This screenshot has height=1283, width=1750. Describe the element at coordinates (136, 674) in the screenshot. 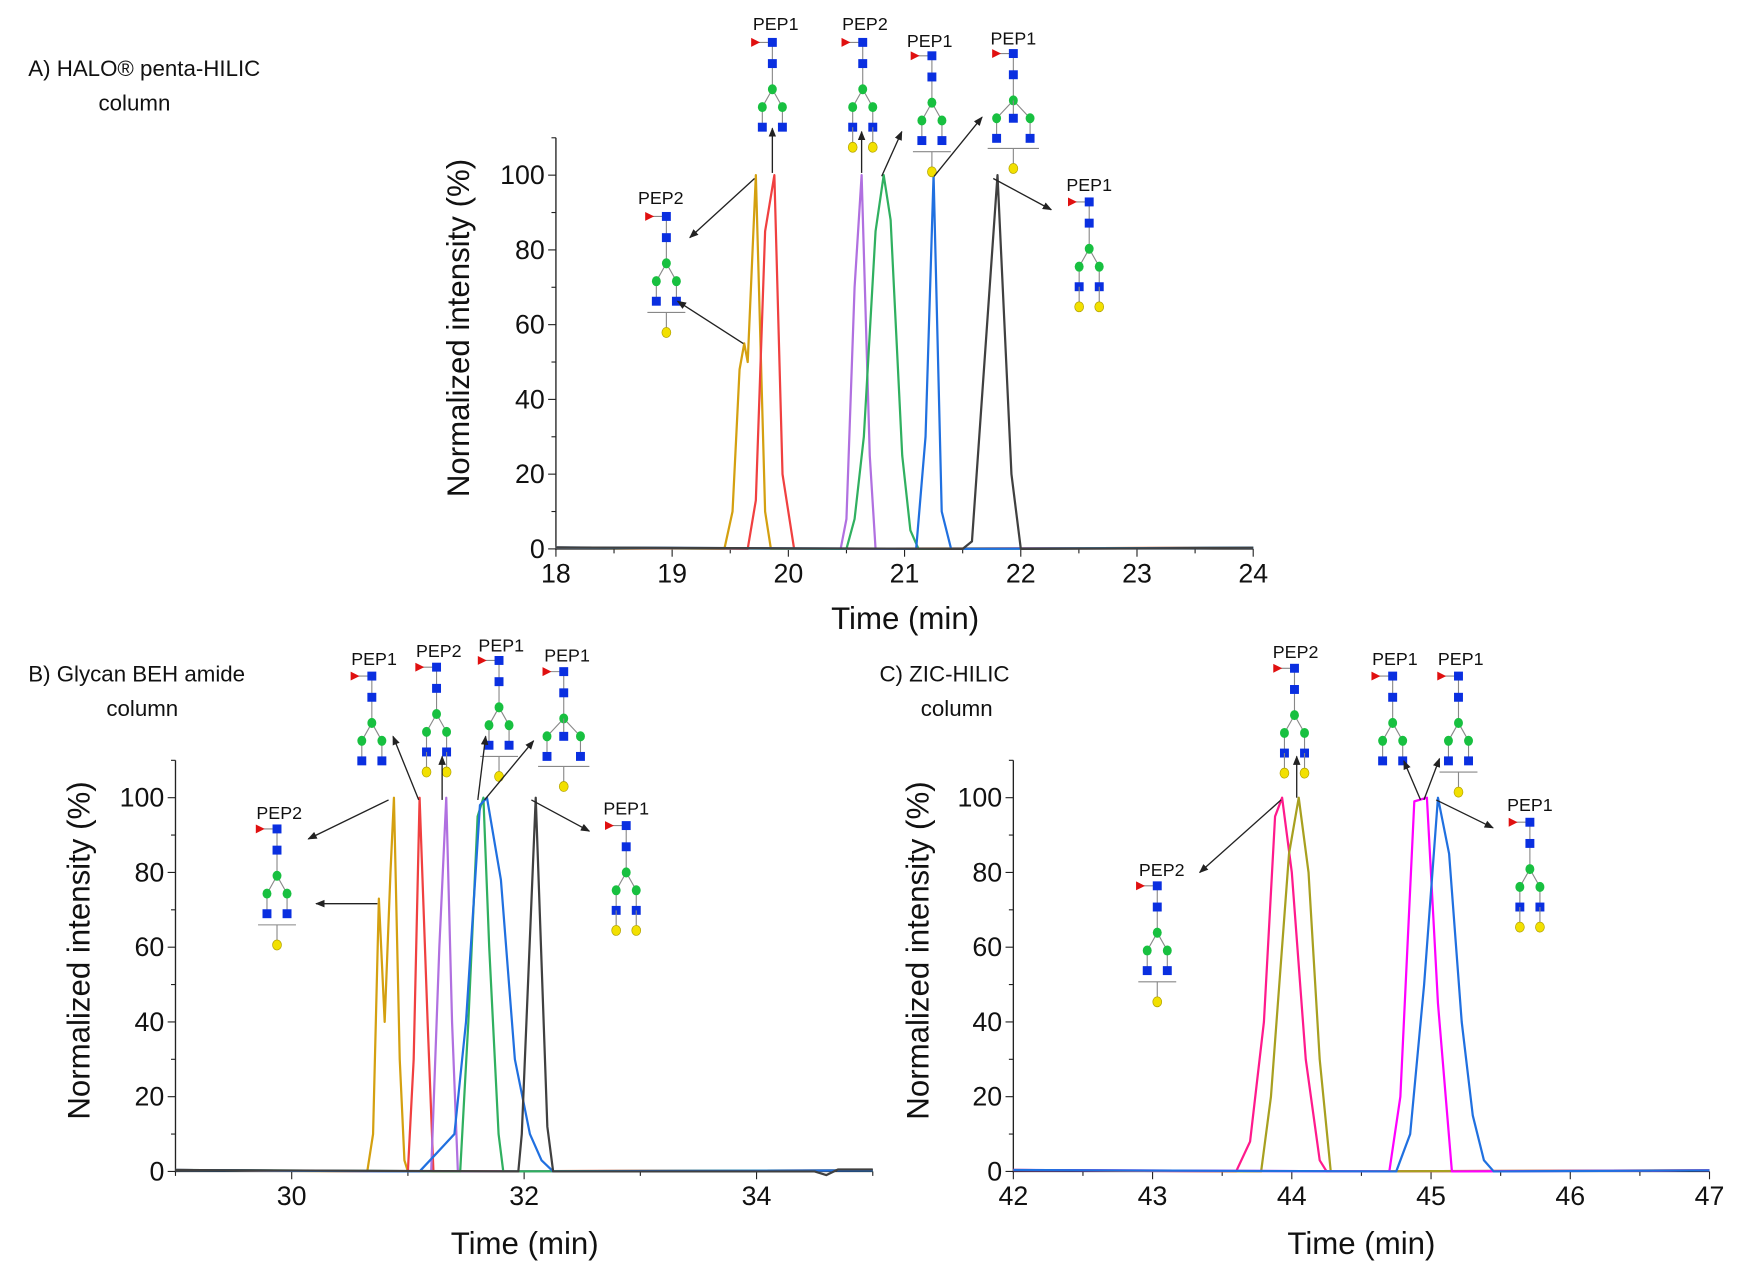

I see `panel-title: B) Glycan BEH amide` at that location.